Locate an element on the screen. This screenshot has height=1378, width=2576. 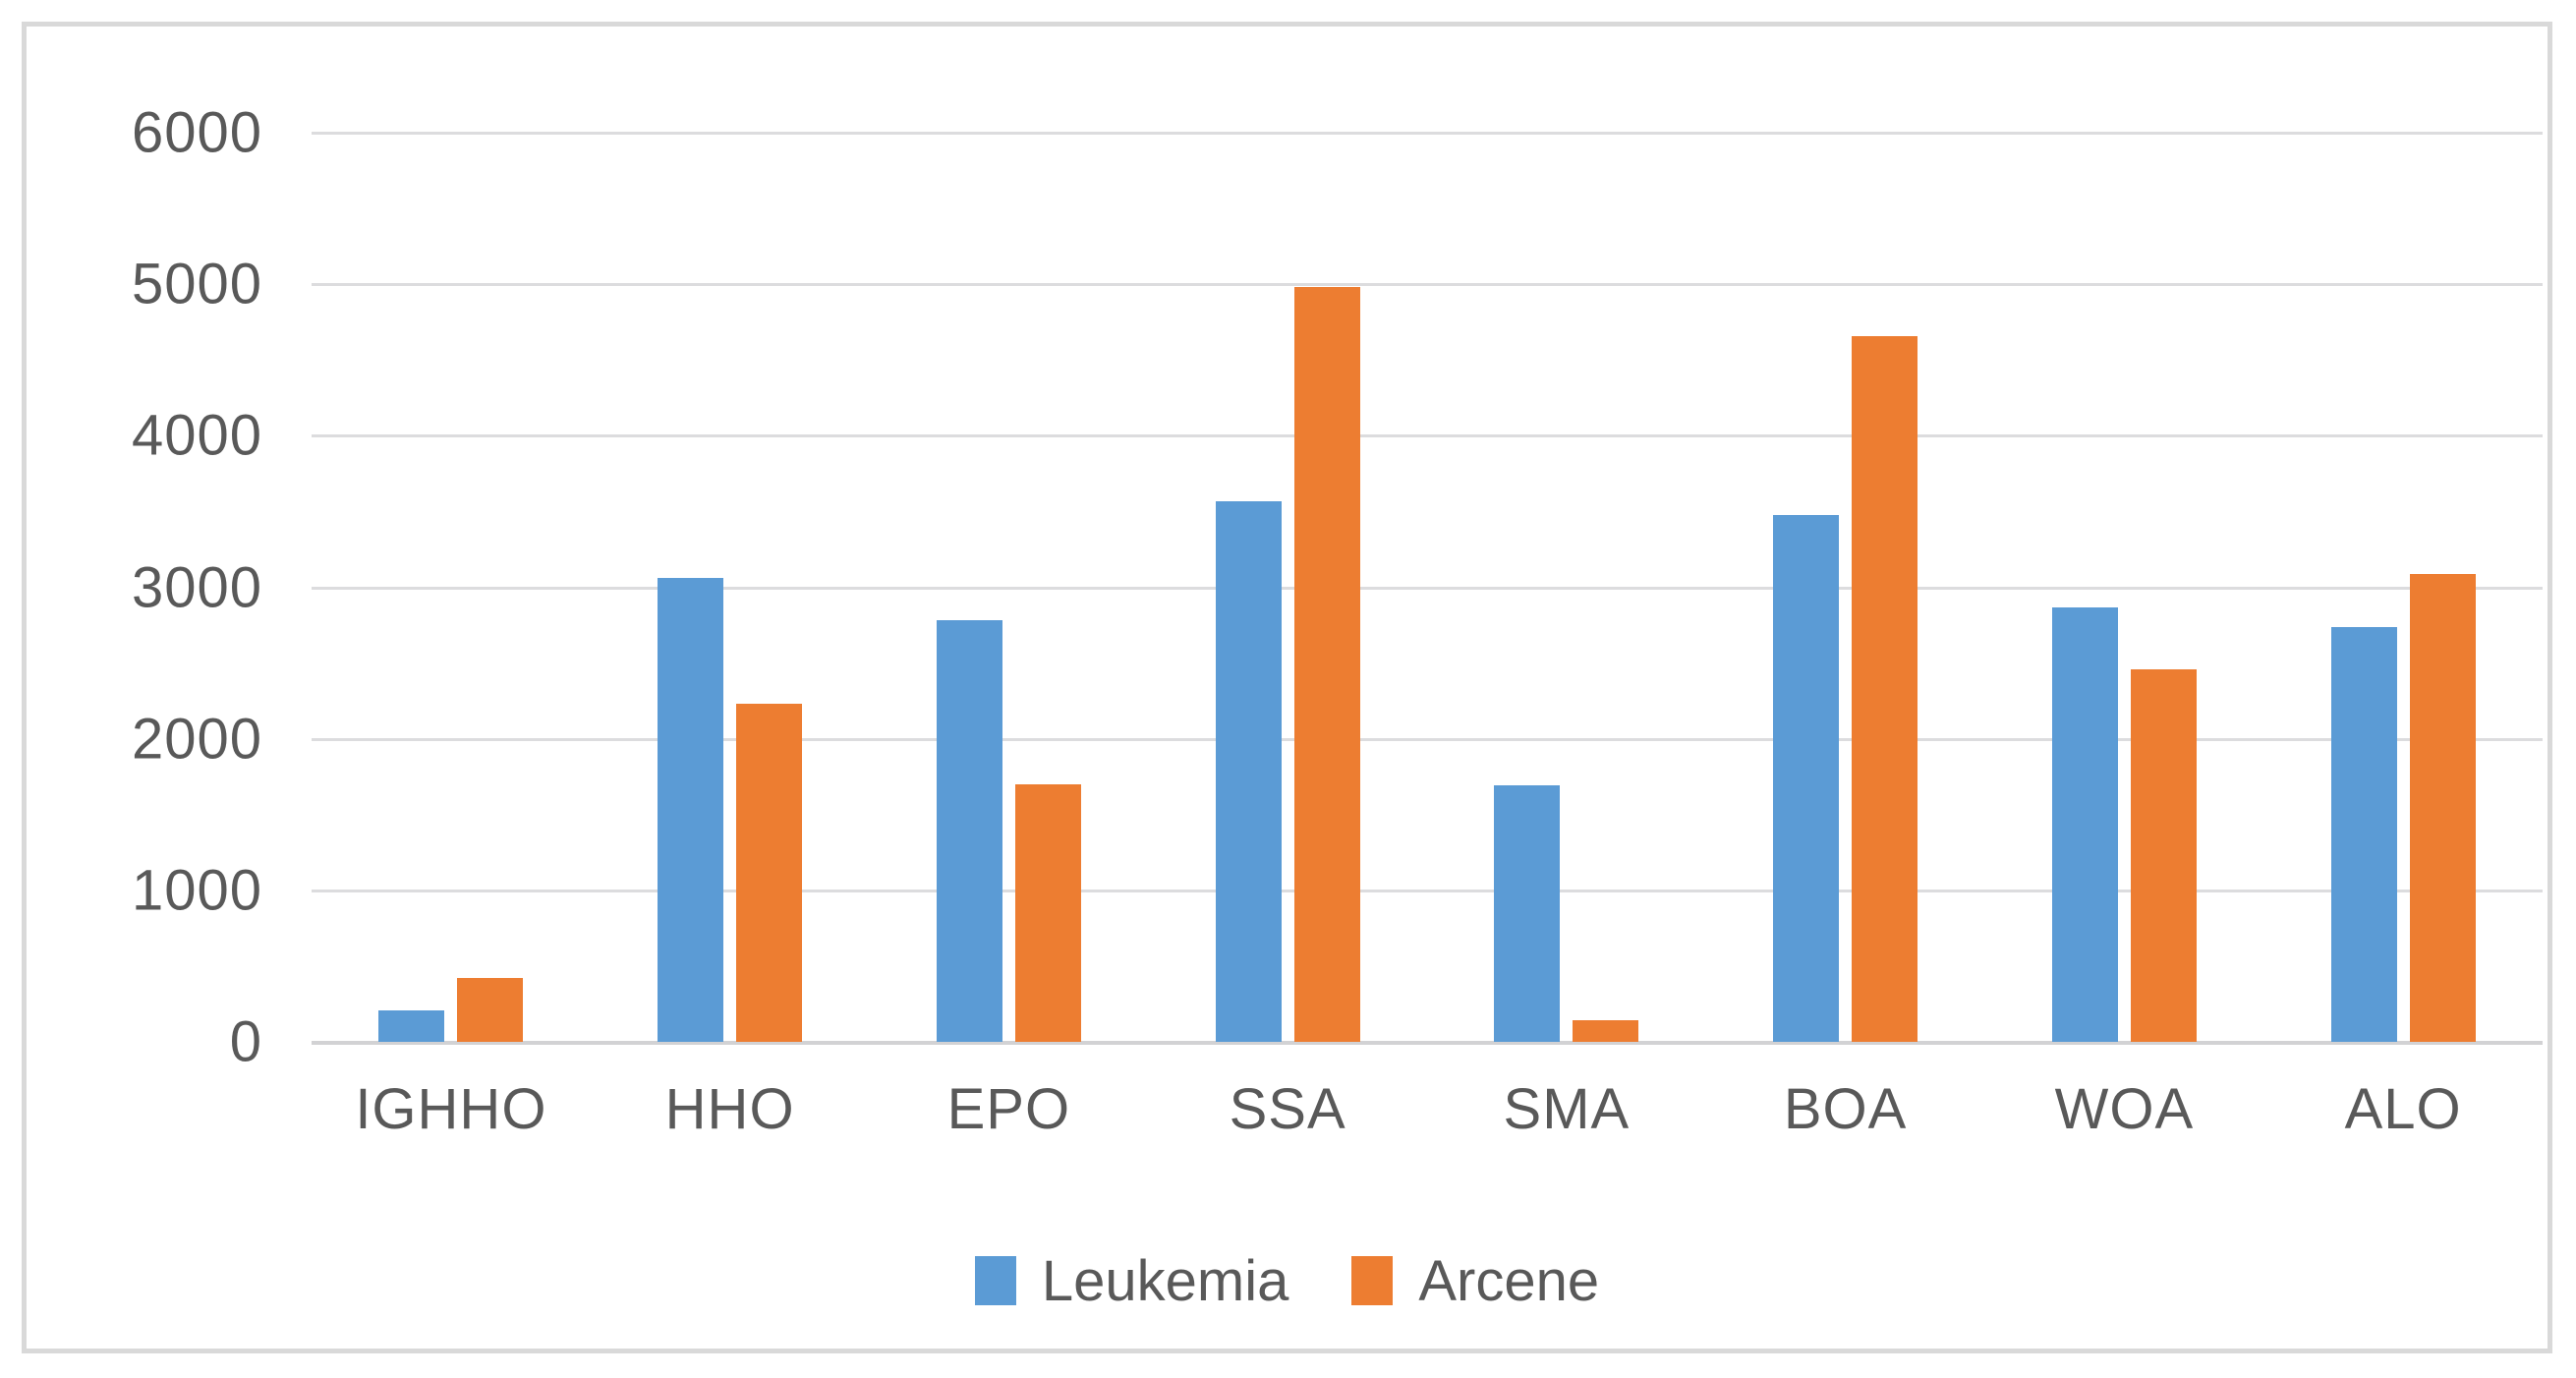
legend-label-arcene: Arcene is located at coordinates (1509, 1280).